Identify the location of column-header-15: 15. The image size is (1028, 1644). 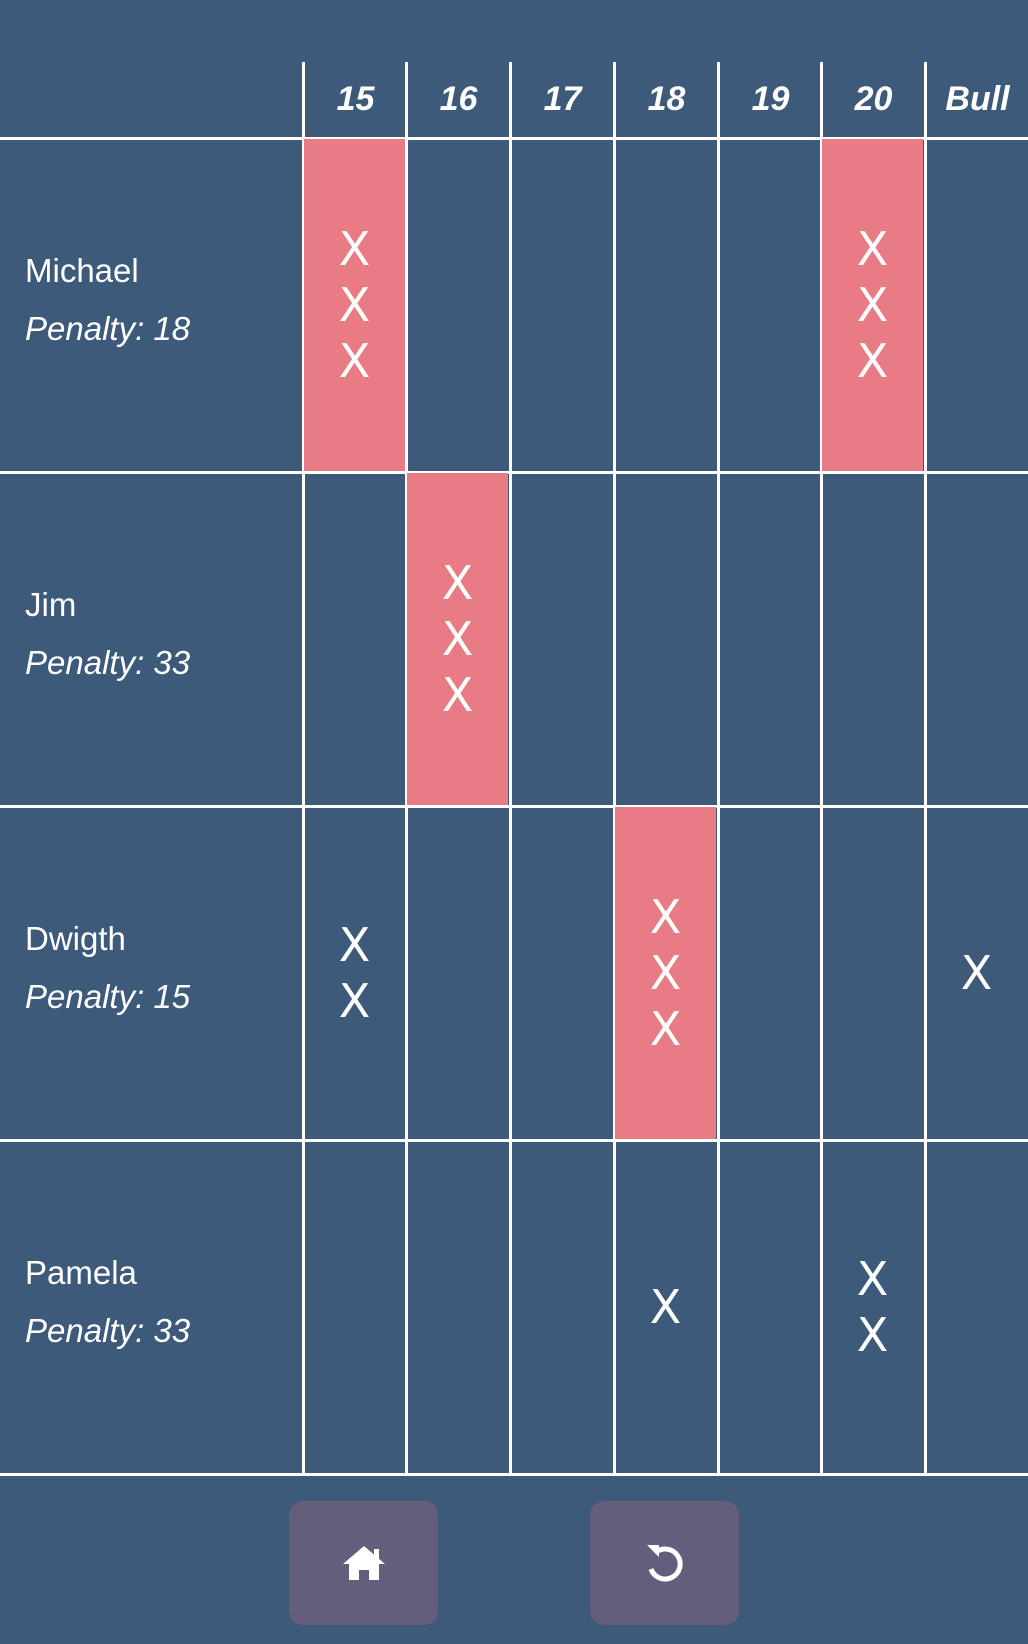
(355, 98).